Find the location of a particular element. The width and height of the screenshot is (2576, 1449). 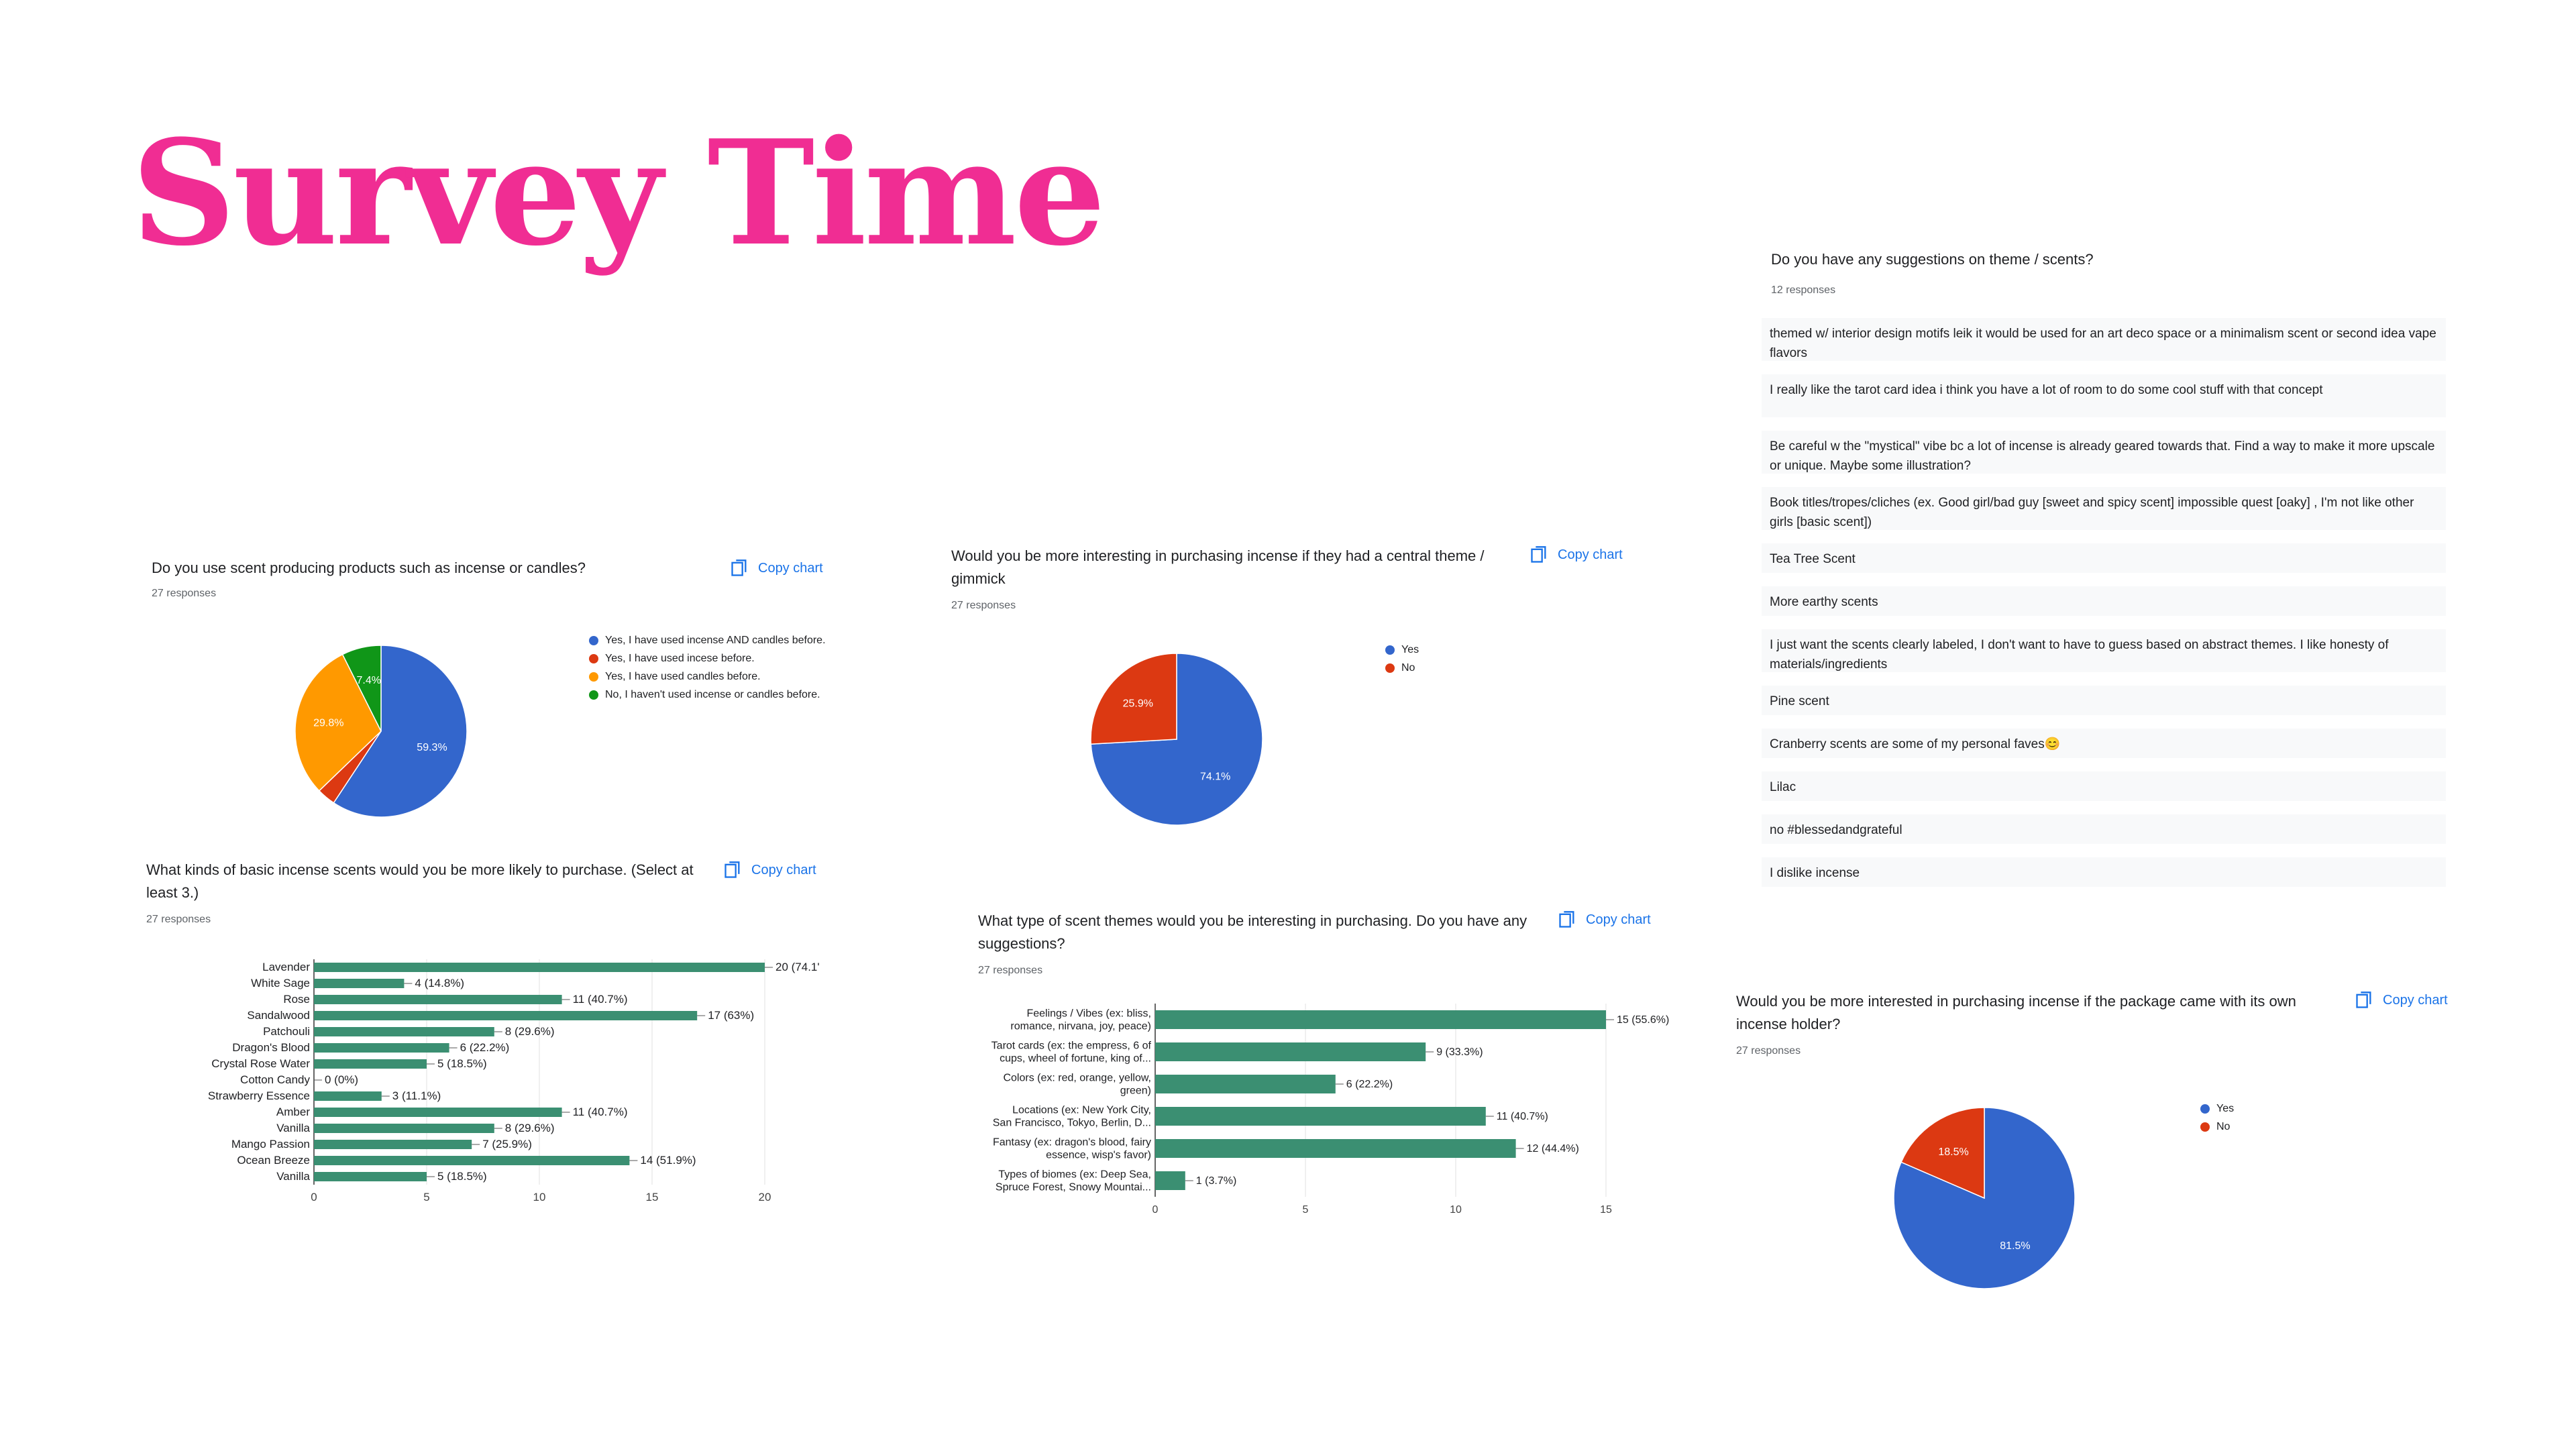

category-label: Cotton Candy is located at coordinates (275, 1079).